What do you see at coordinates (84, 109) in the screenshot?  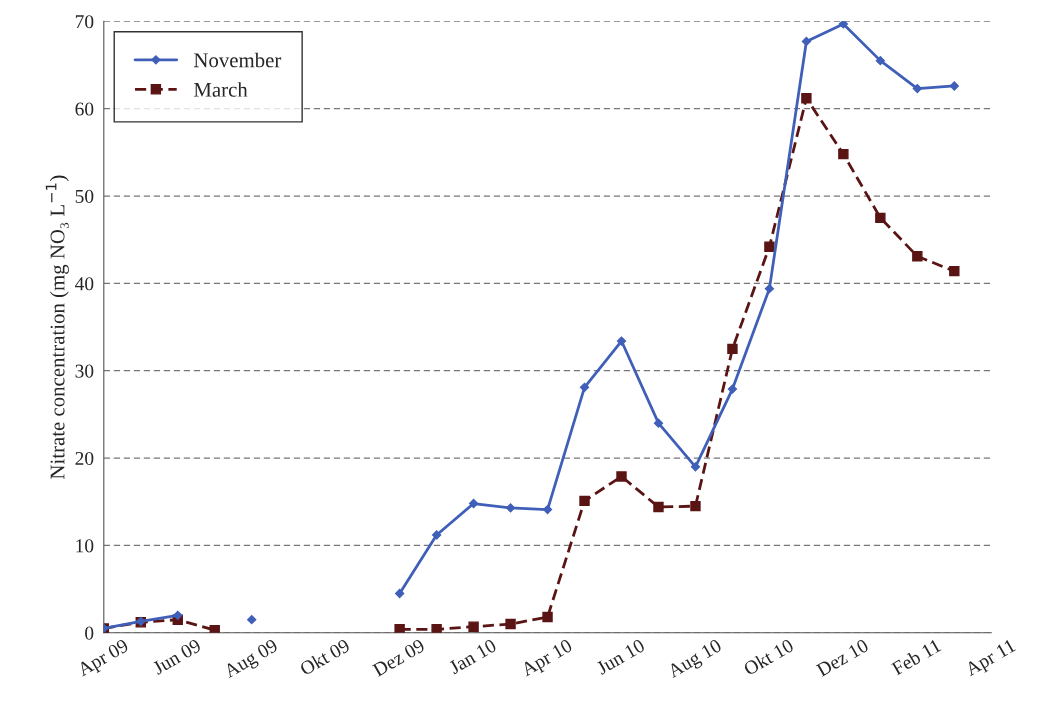 I see `y-tick-label: 60` at bounding box center [84, 109].